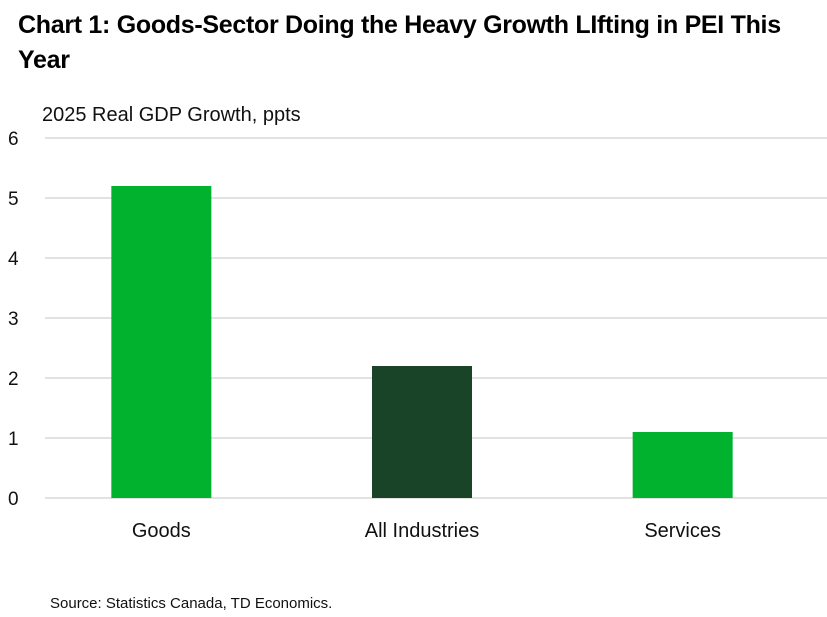 The image size is (827, 617). What do you see at coordinates (422, 432) in the screenshot?
I see `bar-all-industries` at bounding box center [422, 432].